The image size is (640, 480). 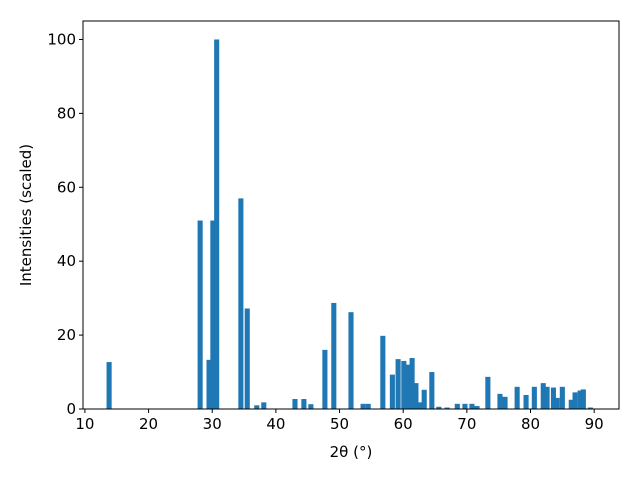 What do you see at coordinates (66, 335) in the screenshot?
I see `y-tick-label: 20` at bounding box center [66, 335].